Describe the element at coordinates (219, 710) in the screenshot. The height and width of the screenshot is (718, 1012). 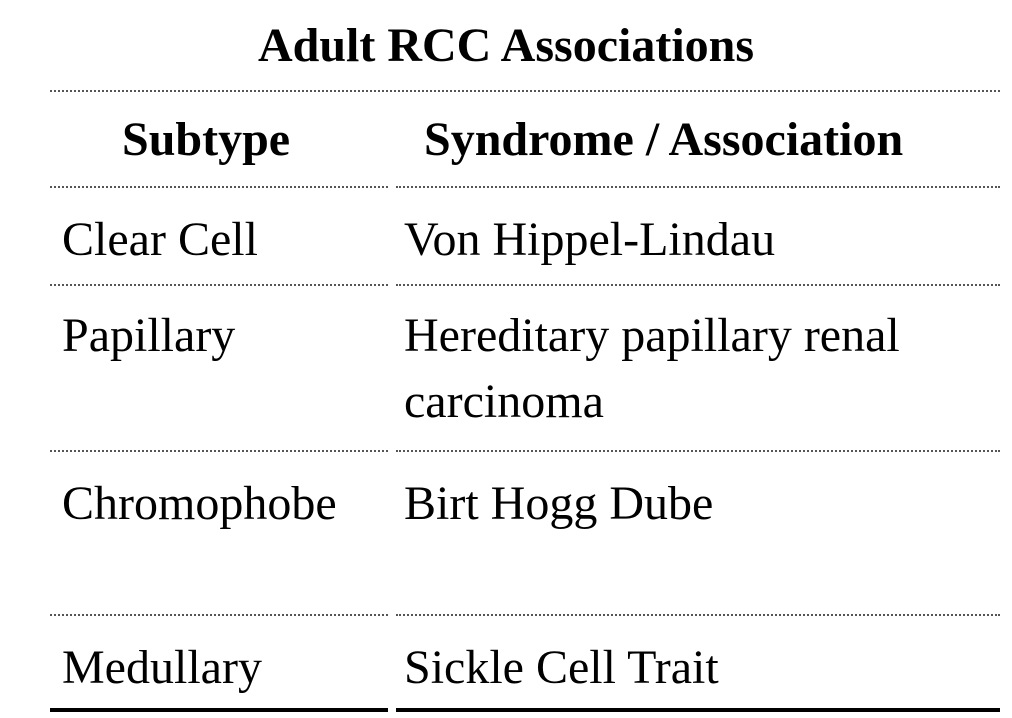
I see `table-bottom-rule-left` at that location.